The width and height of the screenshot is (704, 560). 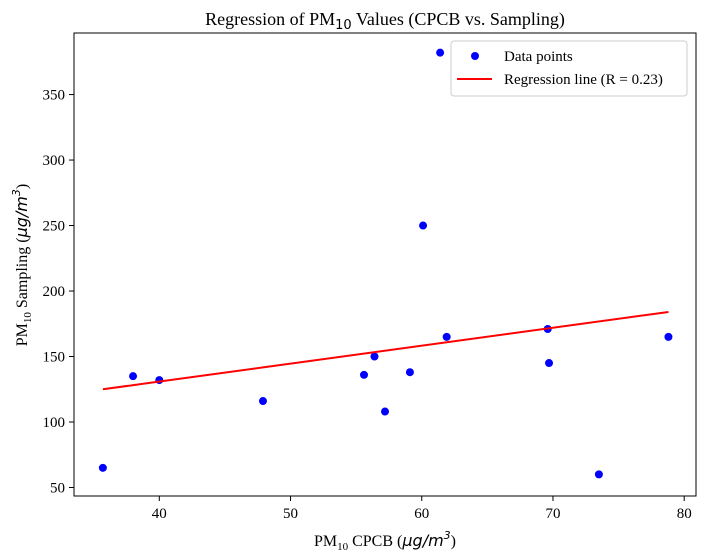 What do you see at coordinates (22, 334) in the screenshot?
I see `ylabel-pre: PM` at bounding box center [22, 334].